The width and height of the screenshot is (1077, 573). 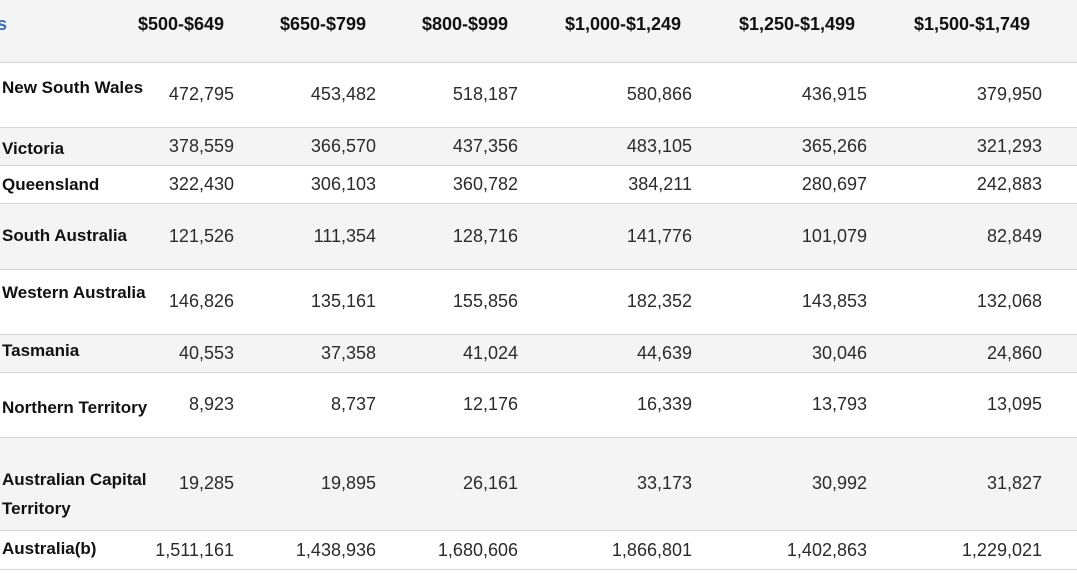 I want to click on table-cell: 580,866, so click(x=659, y=94).